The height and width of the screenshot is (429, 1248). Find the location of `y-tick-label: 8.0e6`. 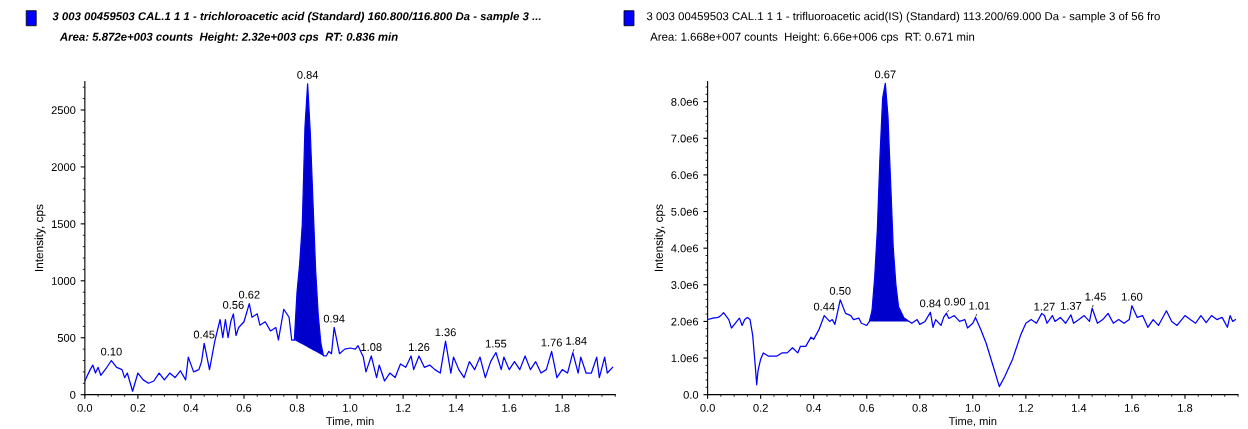

y-tick-label: 8.0e6 is located at coordinates (685, 101).